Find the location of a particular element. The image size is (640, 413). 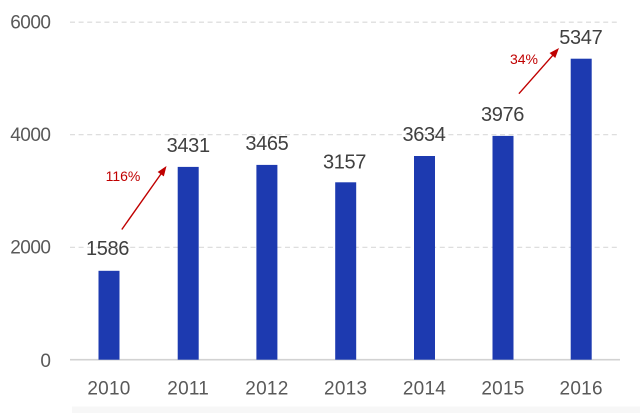

svg-text: 3157 is located at coordinates (344, 163).